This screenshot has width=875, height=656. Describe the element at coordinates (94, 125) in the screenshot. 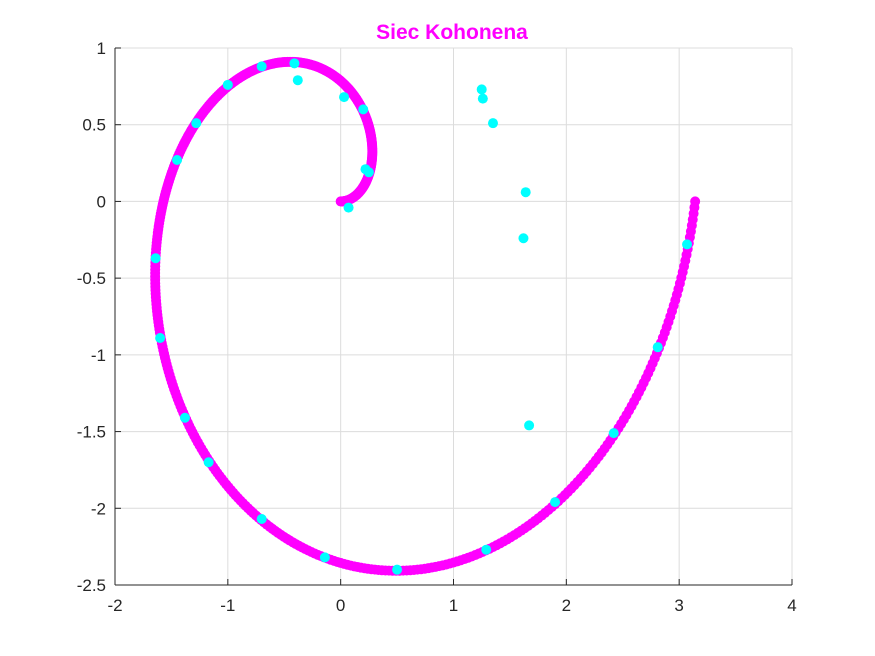

I see `y-tick-label-1: 0.5` at that location.